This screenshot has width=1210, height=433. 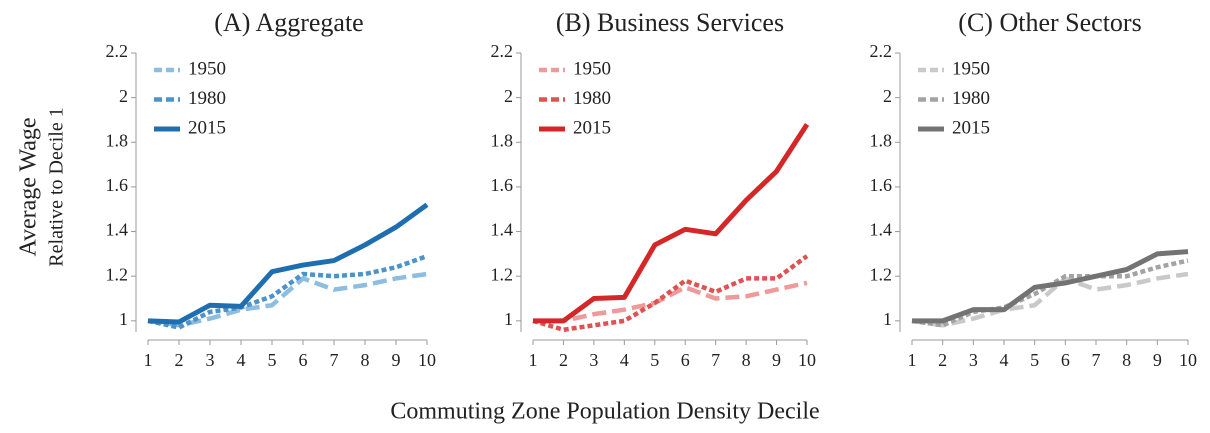 What do you see at coordinates (288, 22) in the screenshot?
I see `panel-title: (A) Aggregate` at bounding box center [288, 22].